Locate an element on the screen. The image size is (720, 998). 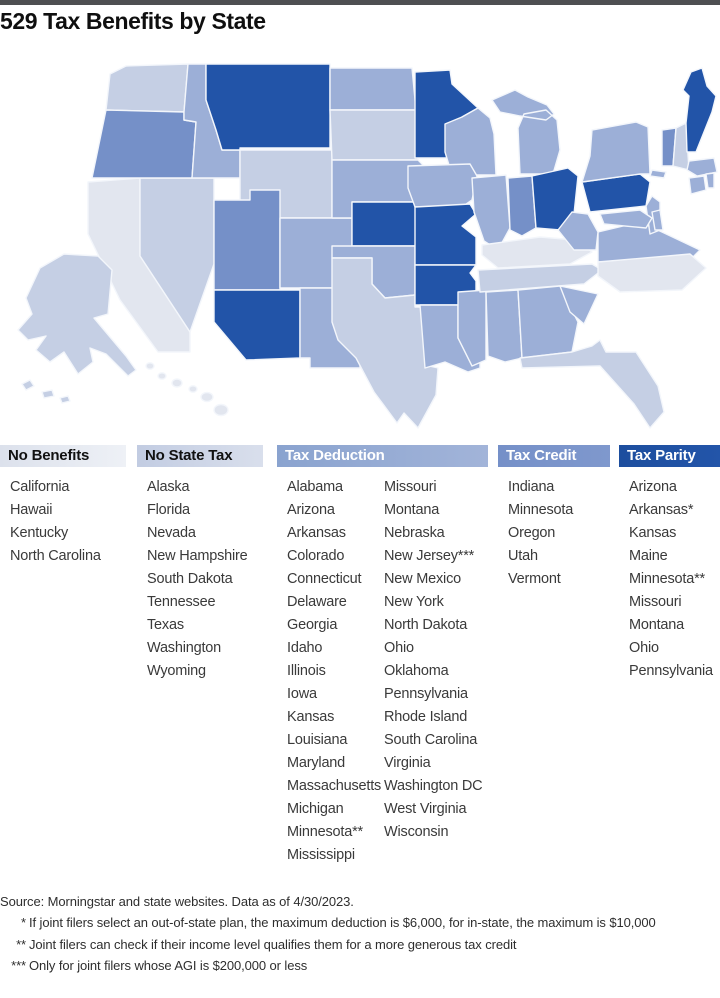
state-list-item: New York is located at coordinates (414, 602).